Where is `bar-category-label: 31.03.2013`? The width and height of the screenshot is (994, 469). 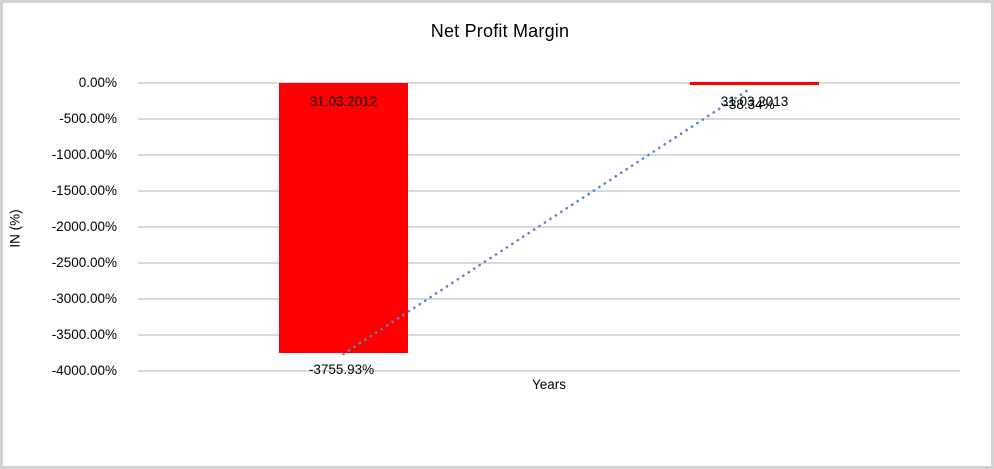
bar-category-label: 31.03.2013 is located at coordinates (754, 101).